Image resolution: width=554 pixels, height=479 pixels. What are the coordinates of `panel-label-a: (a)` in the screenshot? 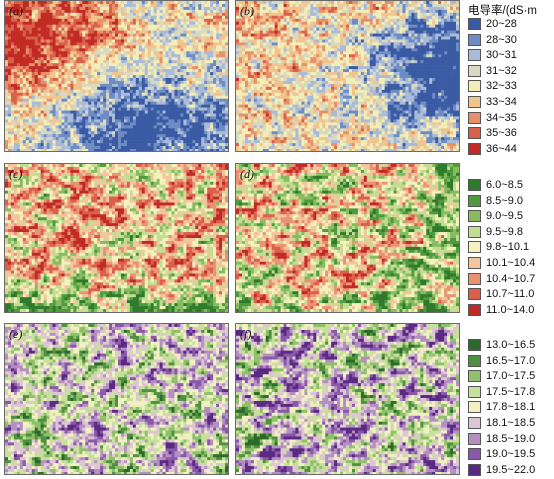 It's located at (16, 11).